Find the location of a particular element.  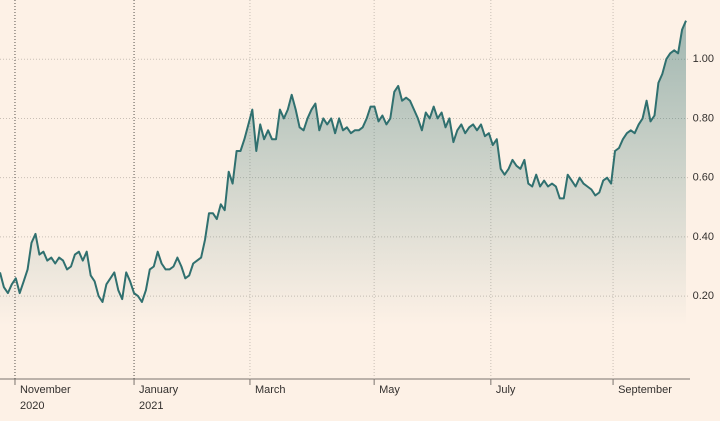

y-tick-label: 0.60 is located at coordinates (703, 178).